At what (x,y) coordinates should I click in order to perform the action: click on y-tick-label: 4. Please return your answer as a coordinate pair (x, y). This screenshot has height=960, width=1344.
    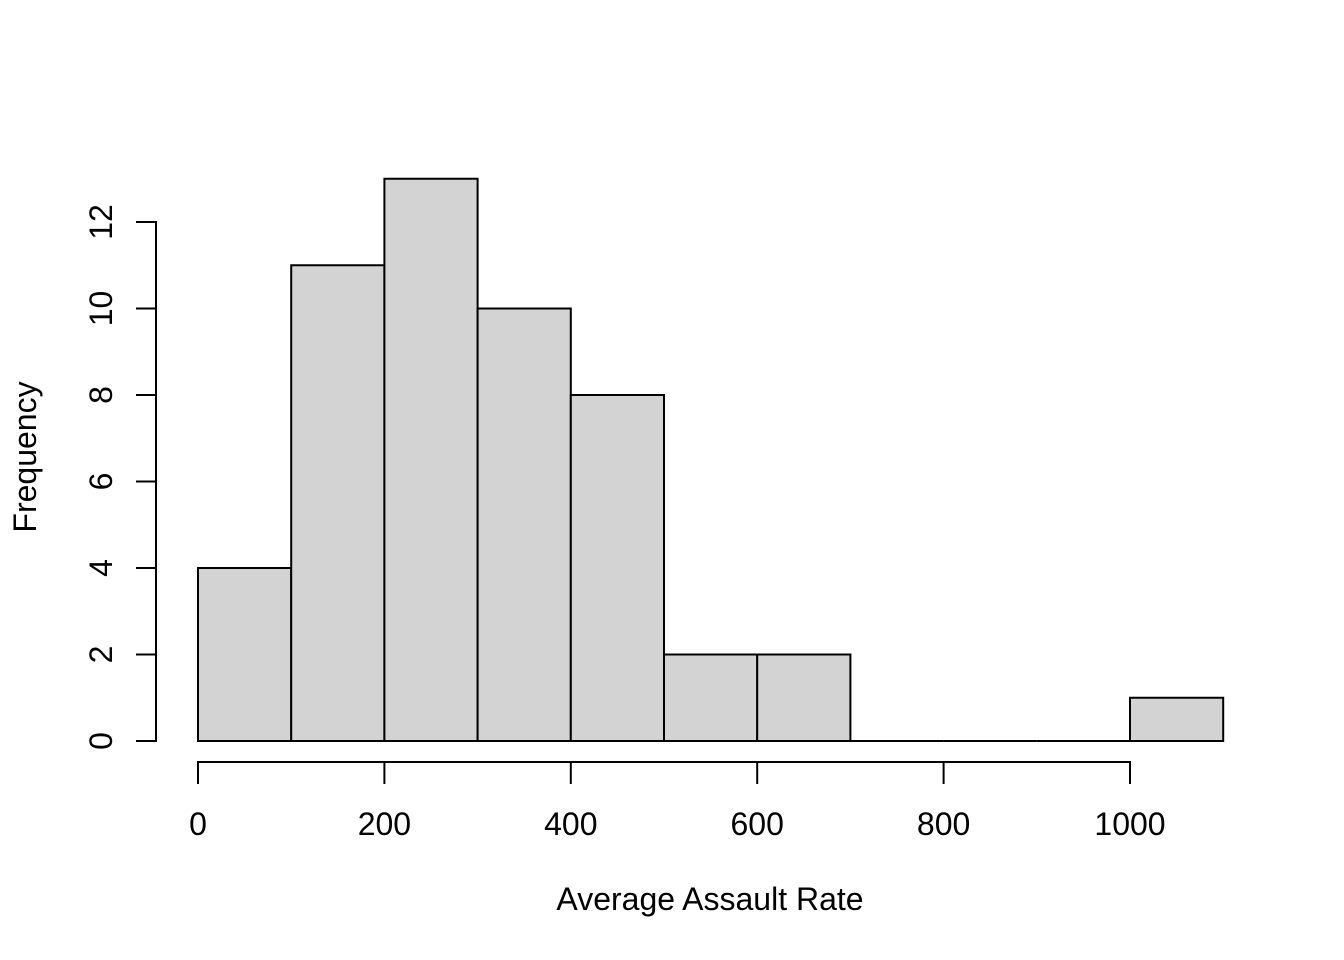
    Looking at the image, I should click on (101, 568).